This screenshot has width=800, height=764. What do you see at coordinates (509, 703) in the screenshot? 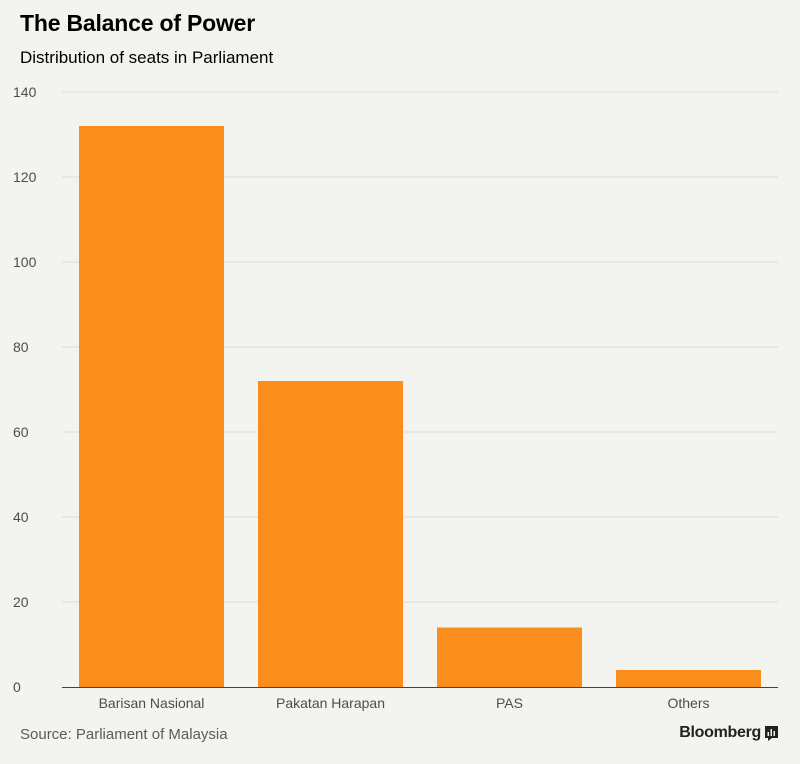
I see `x-tick-label: PAS` at bounding box center [509, 703].